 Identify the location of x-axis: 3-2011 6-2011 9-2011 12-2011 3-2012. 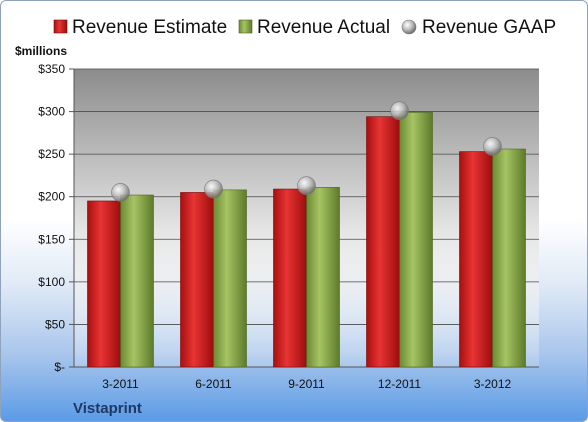
(306, 384).